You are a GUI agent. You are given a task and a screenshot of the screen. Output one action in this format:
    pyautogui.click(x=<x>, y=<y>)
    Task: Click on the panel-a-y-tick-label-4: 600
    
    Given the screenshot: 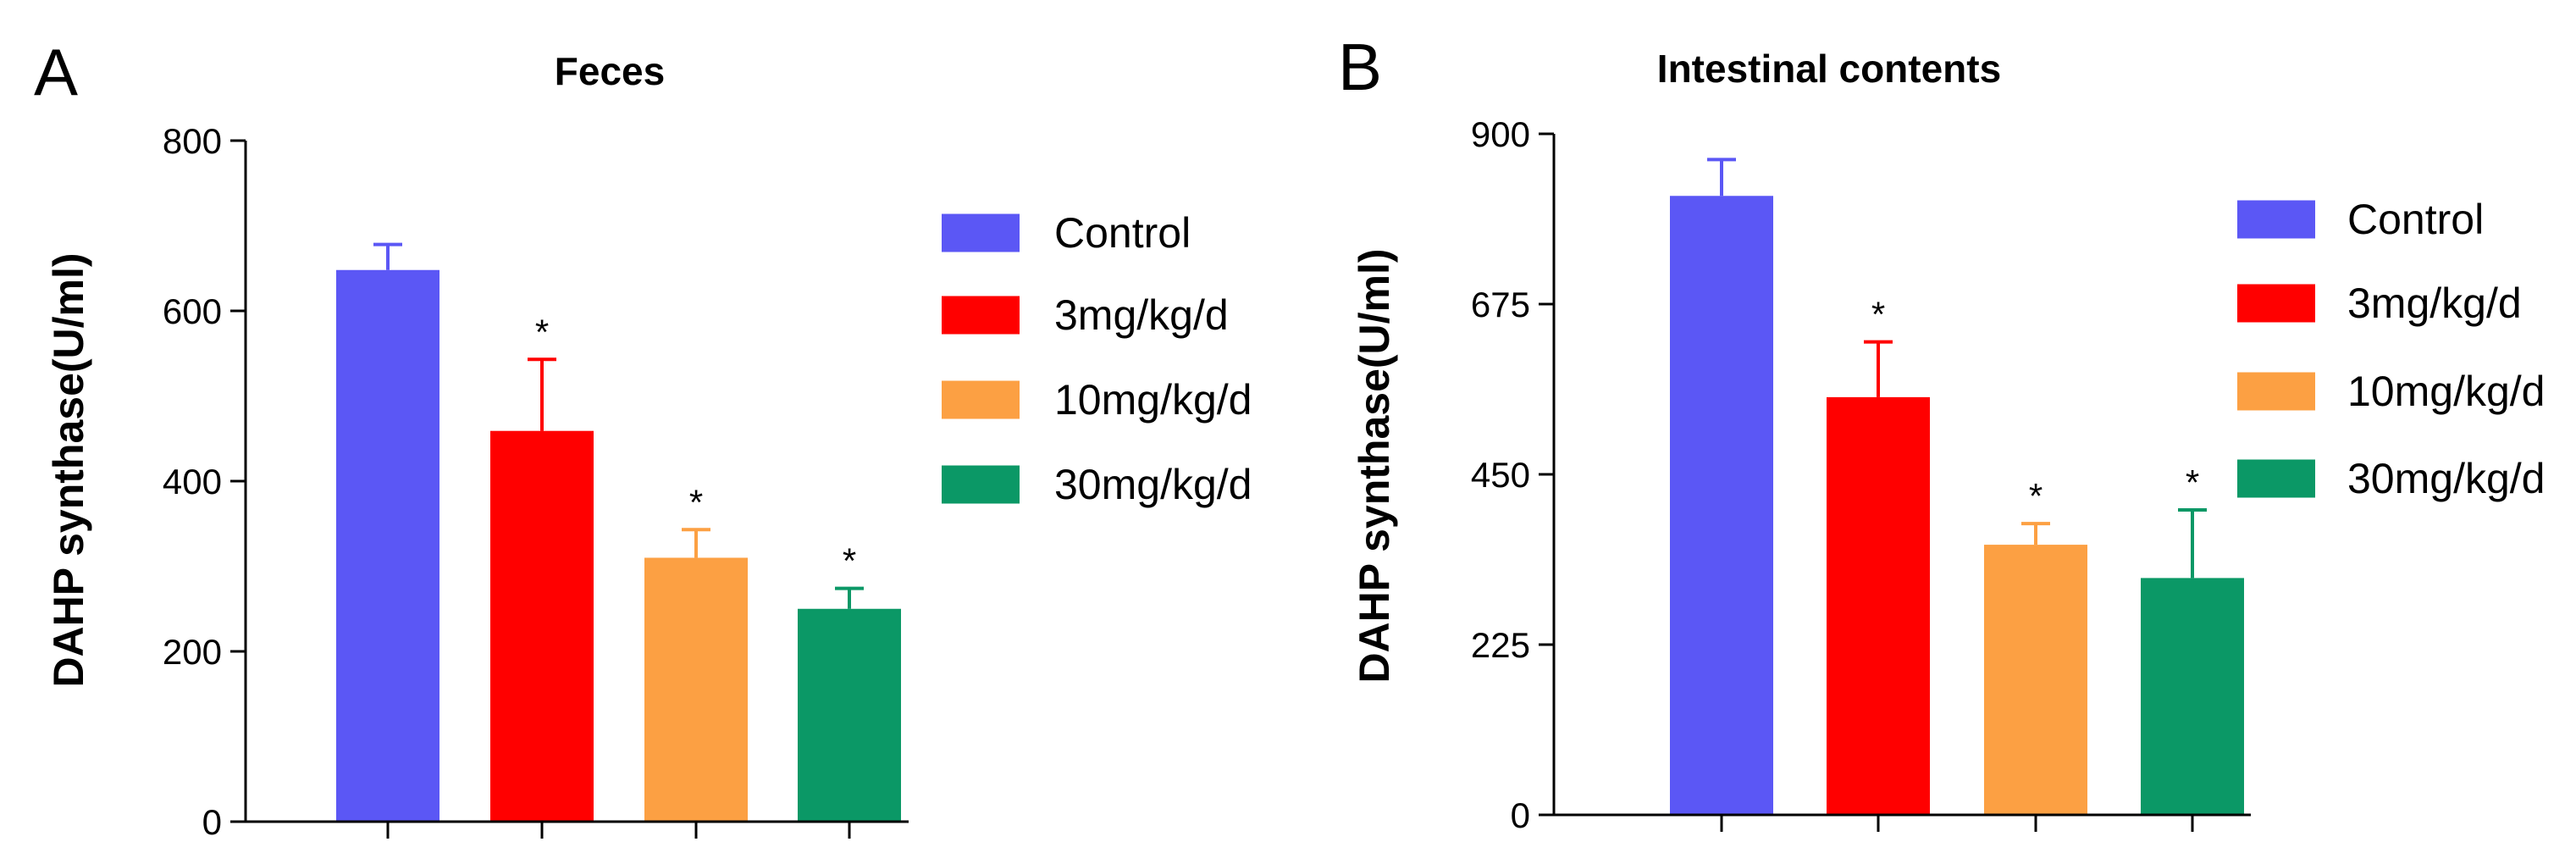 What is the action you would take?
    pyautogui.click(x=192, y=311)
    